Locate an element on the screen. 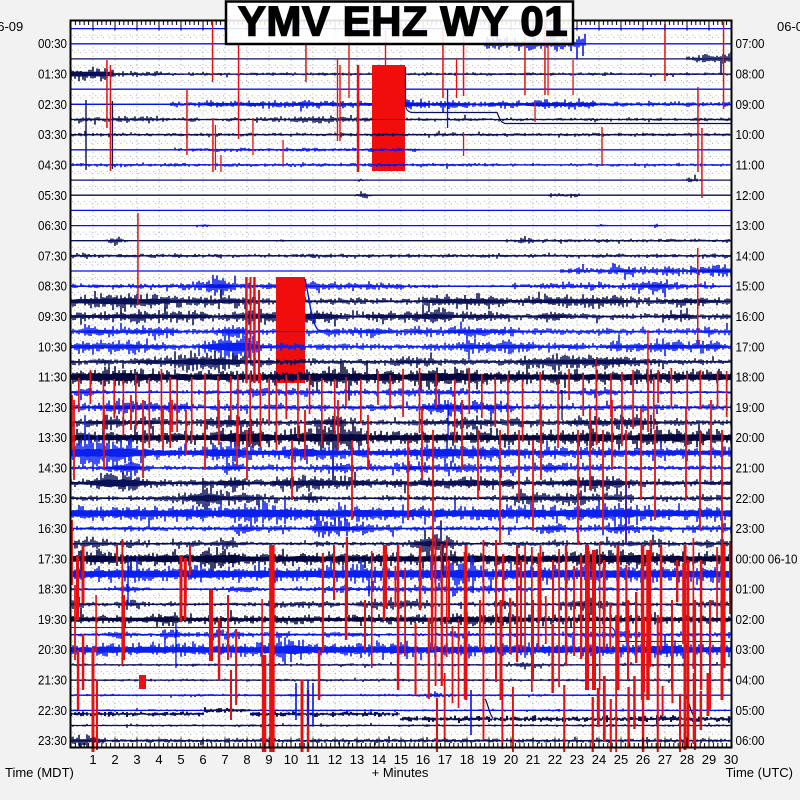  svg-text: 09:30 is located at coordinates (52, 316).